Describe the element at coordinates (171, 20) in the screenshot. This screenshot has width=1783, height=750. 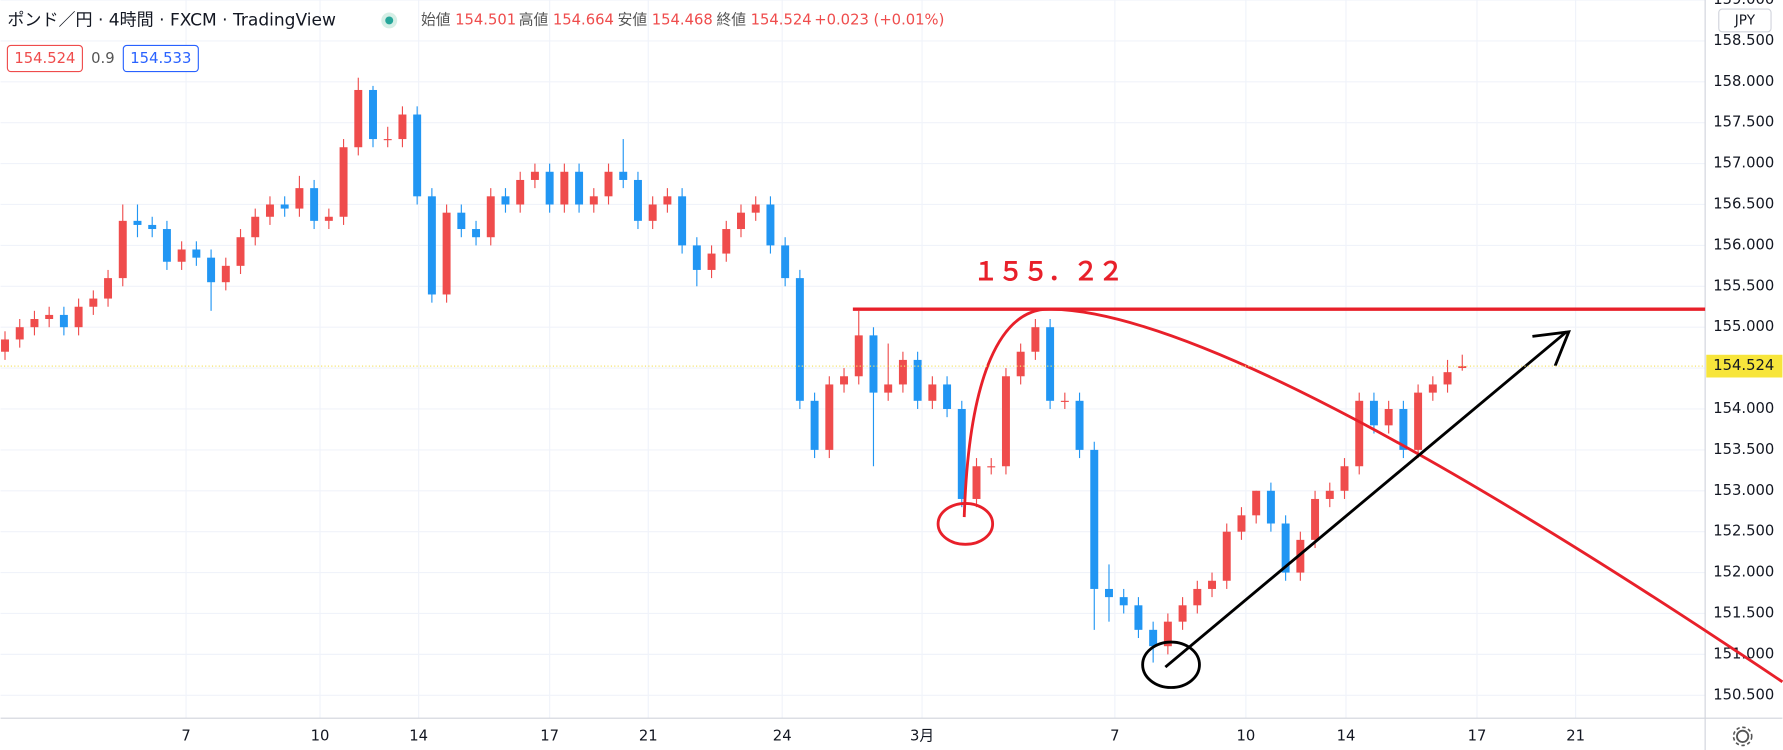
I see `symbol: ポンド／円 · 4時間 · FXCM · TradingView` at that location.